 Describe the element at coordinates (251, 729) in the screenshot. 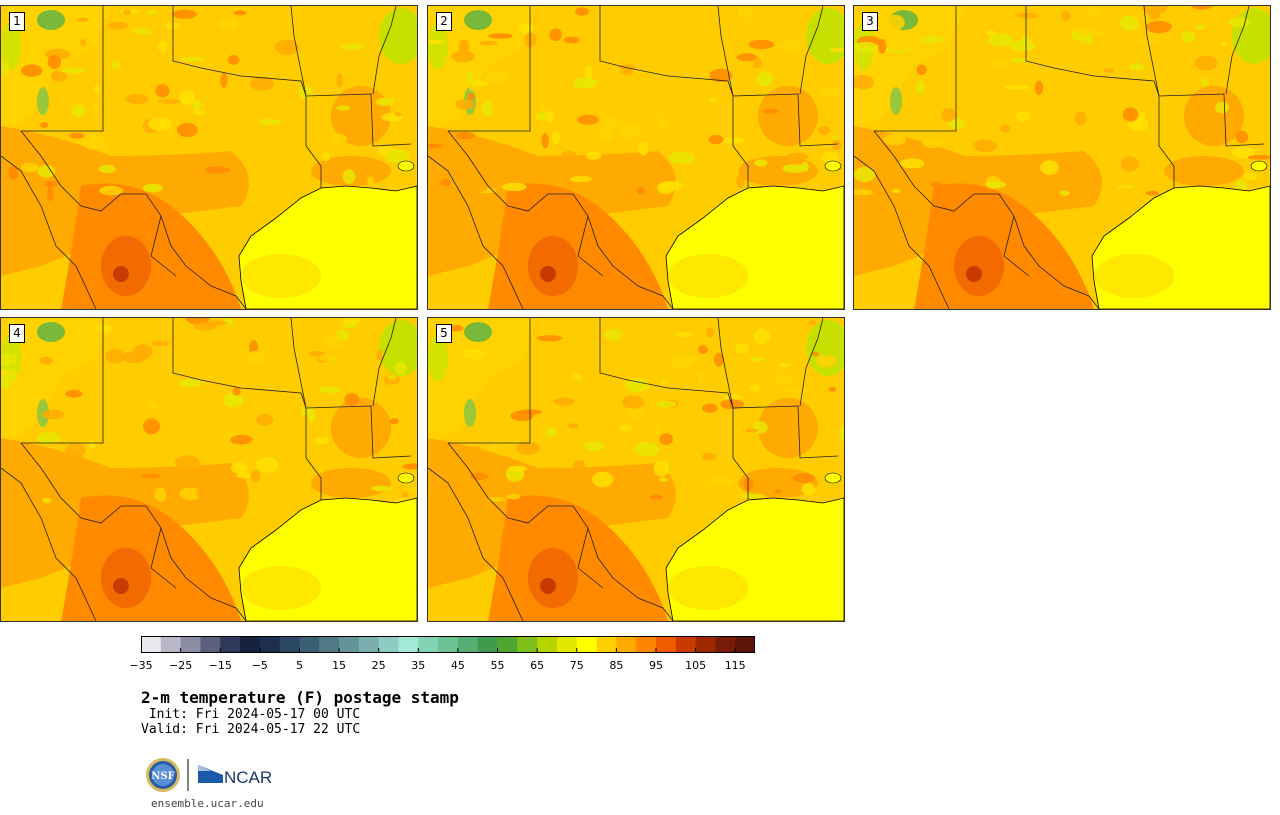

I see `valid-time: Valid: Fri 2024-05-17 22 UTC` at that location.